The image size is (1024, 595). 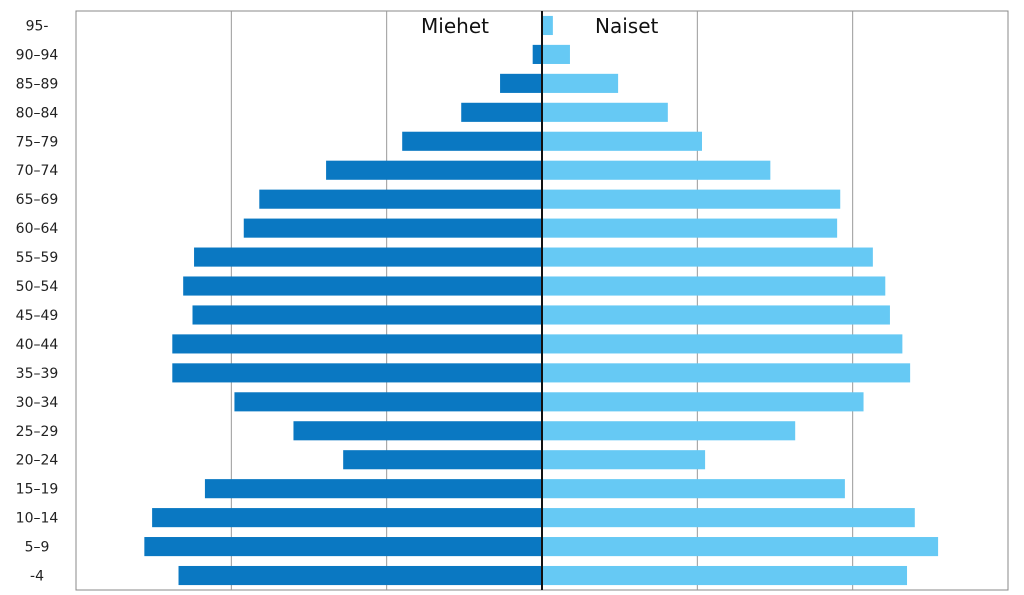 What do you see at coordinates (37, 258) in the screenshot?
I see `y-tick-label: 55–59` at bounding box center [37, 258].